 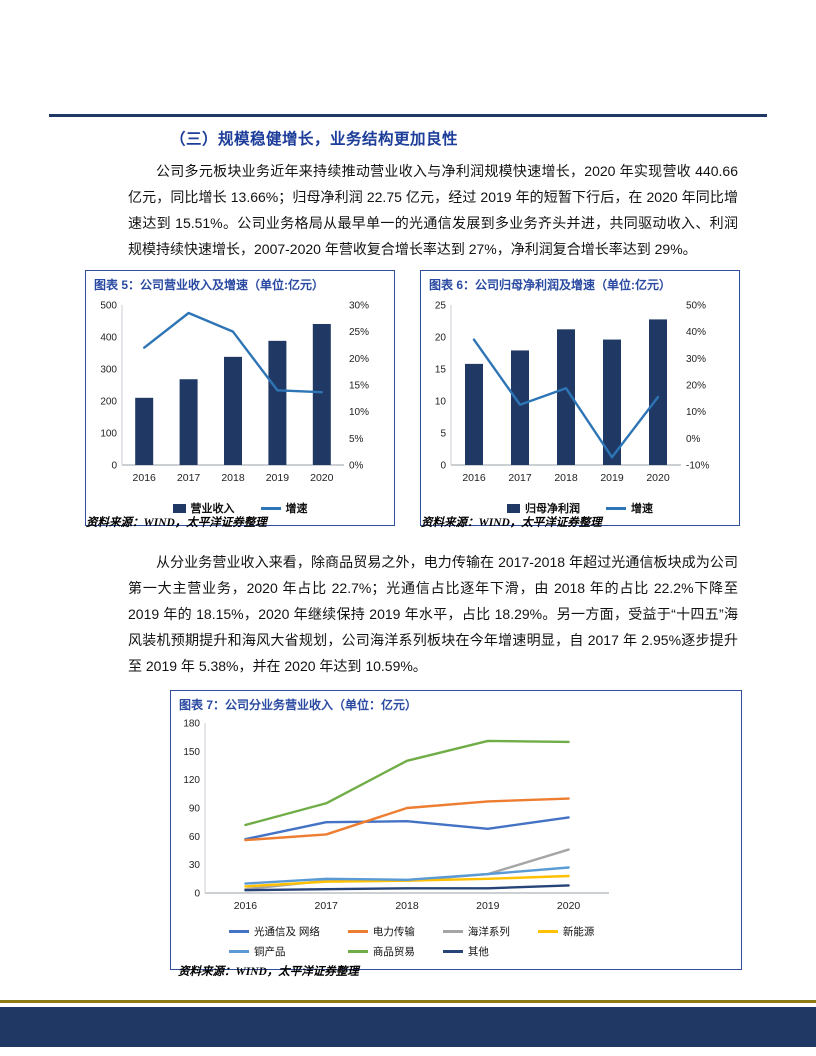 What do you see at coordinates (240, 511) in the screenshot?
I see `chart5-legend: 营业收入 增速` at bounding box center [240, 511].